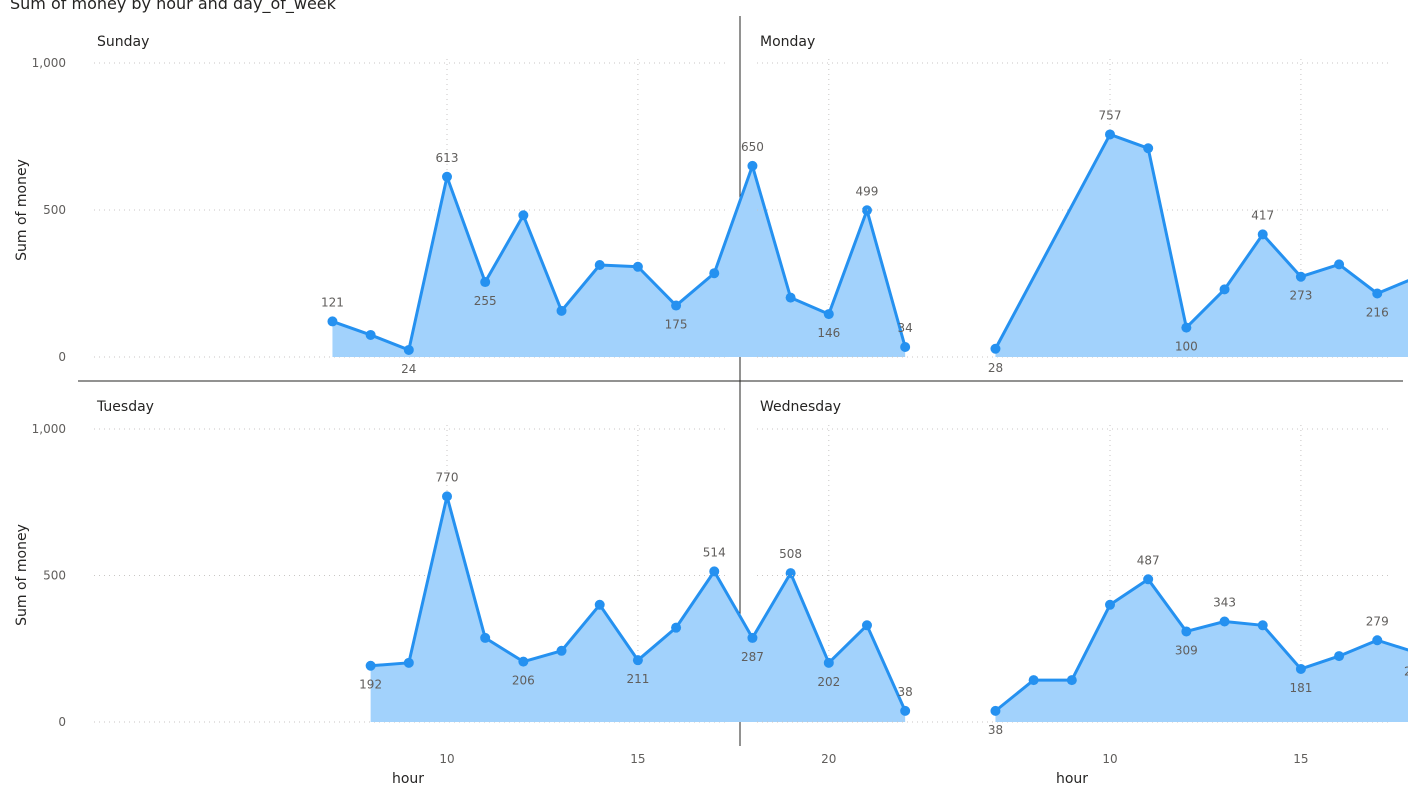 The height and width of the screenshot is (792, 1408). I want to click on y-axis-title-bottom: Sum of money, so click(22, 575).